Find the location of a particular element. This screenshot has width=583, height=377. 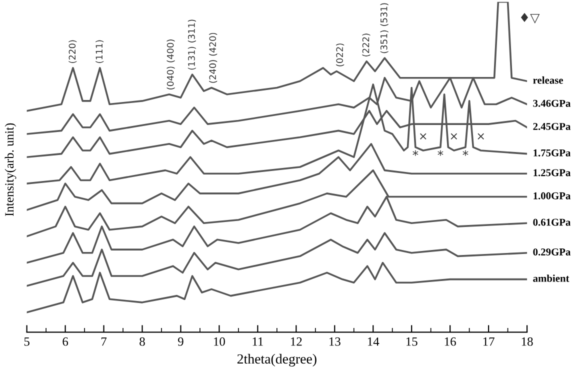

x-tick-label: 14 is located at coordinates (374, 341).